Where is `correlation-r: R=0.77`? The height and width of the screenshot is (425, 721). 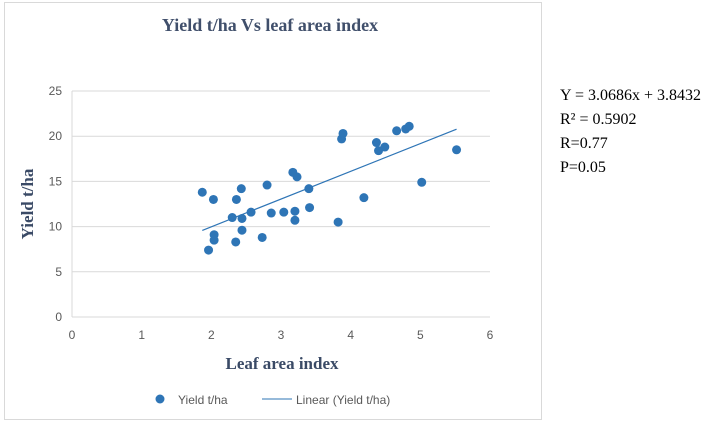 correlation-r: R=0.77 is located at coordinates (584, 143).